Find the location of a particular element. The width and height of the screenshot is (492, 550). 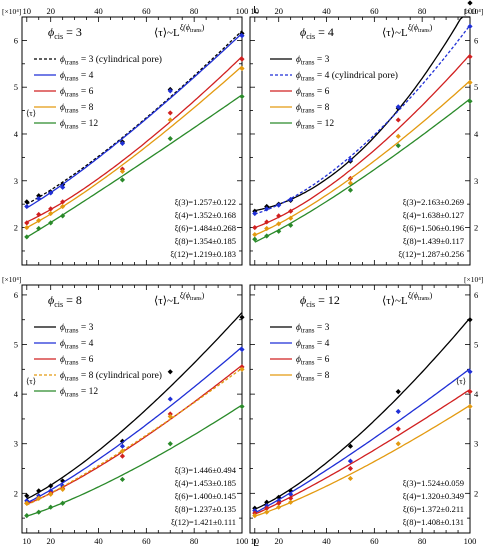

fit-exponent: ξ(8)=1.354±0.185 is located at coordinates (205, 241).